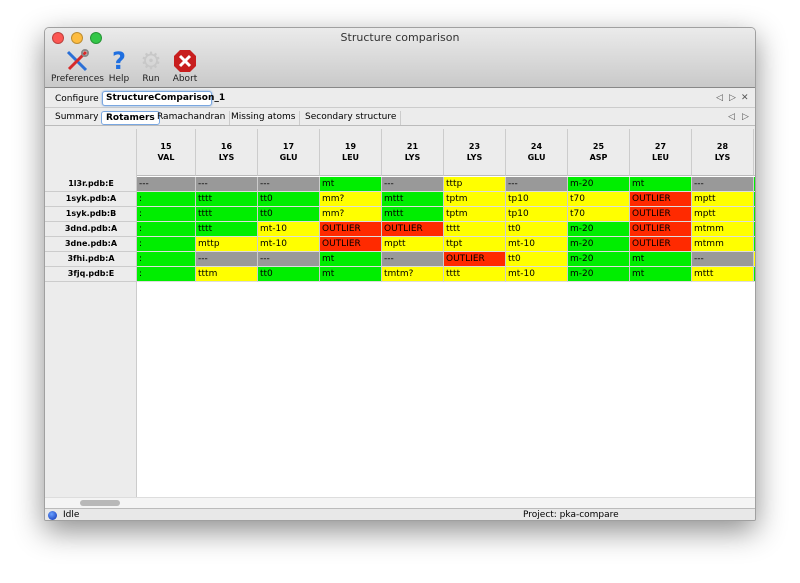  I want to click on row-header: 1l3r.pdb:E, so click(91, 184).